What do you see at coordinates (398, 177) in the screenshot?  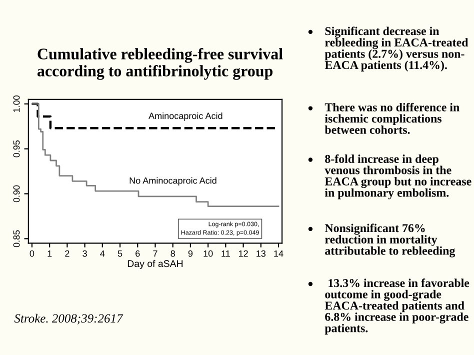 I see `text: 8-fold increase in deep venous thrombosis in the EACA group but no increase in pulmonary embolism.` at bounding box center [398, 177].